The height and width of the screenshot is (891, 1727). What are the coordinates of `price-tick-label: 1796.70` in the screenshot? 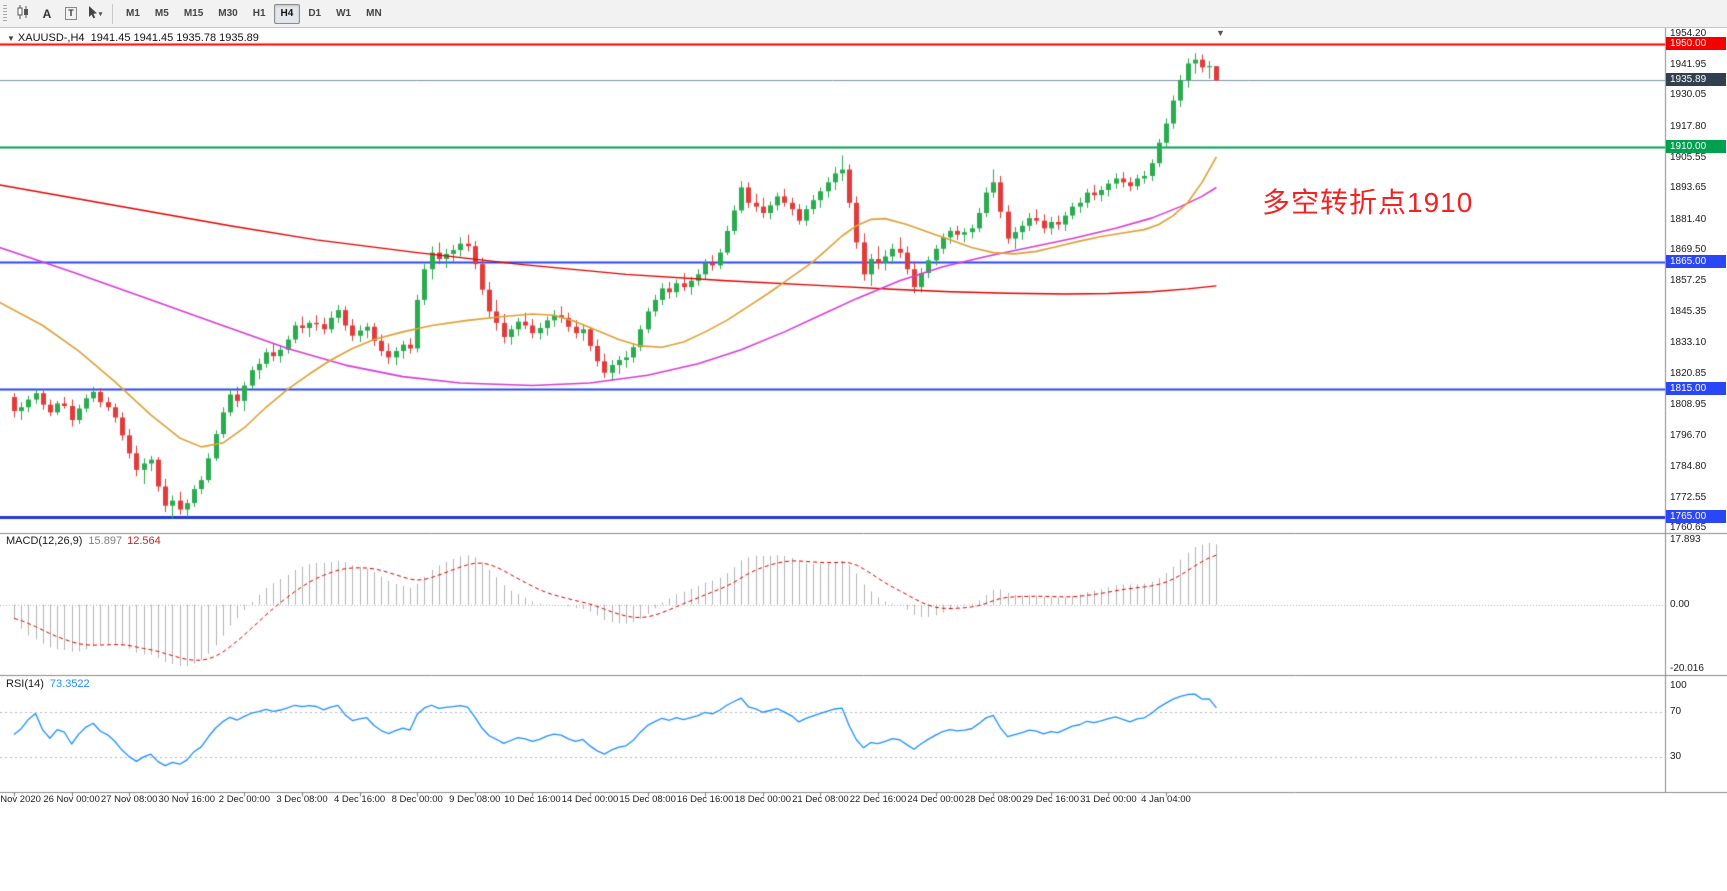 It's located at (1688, 436).